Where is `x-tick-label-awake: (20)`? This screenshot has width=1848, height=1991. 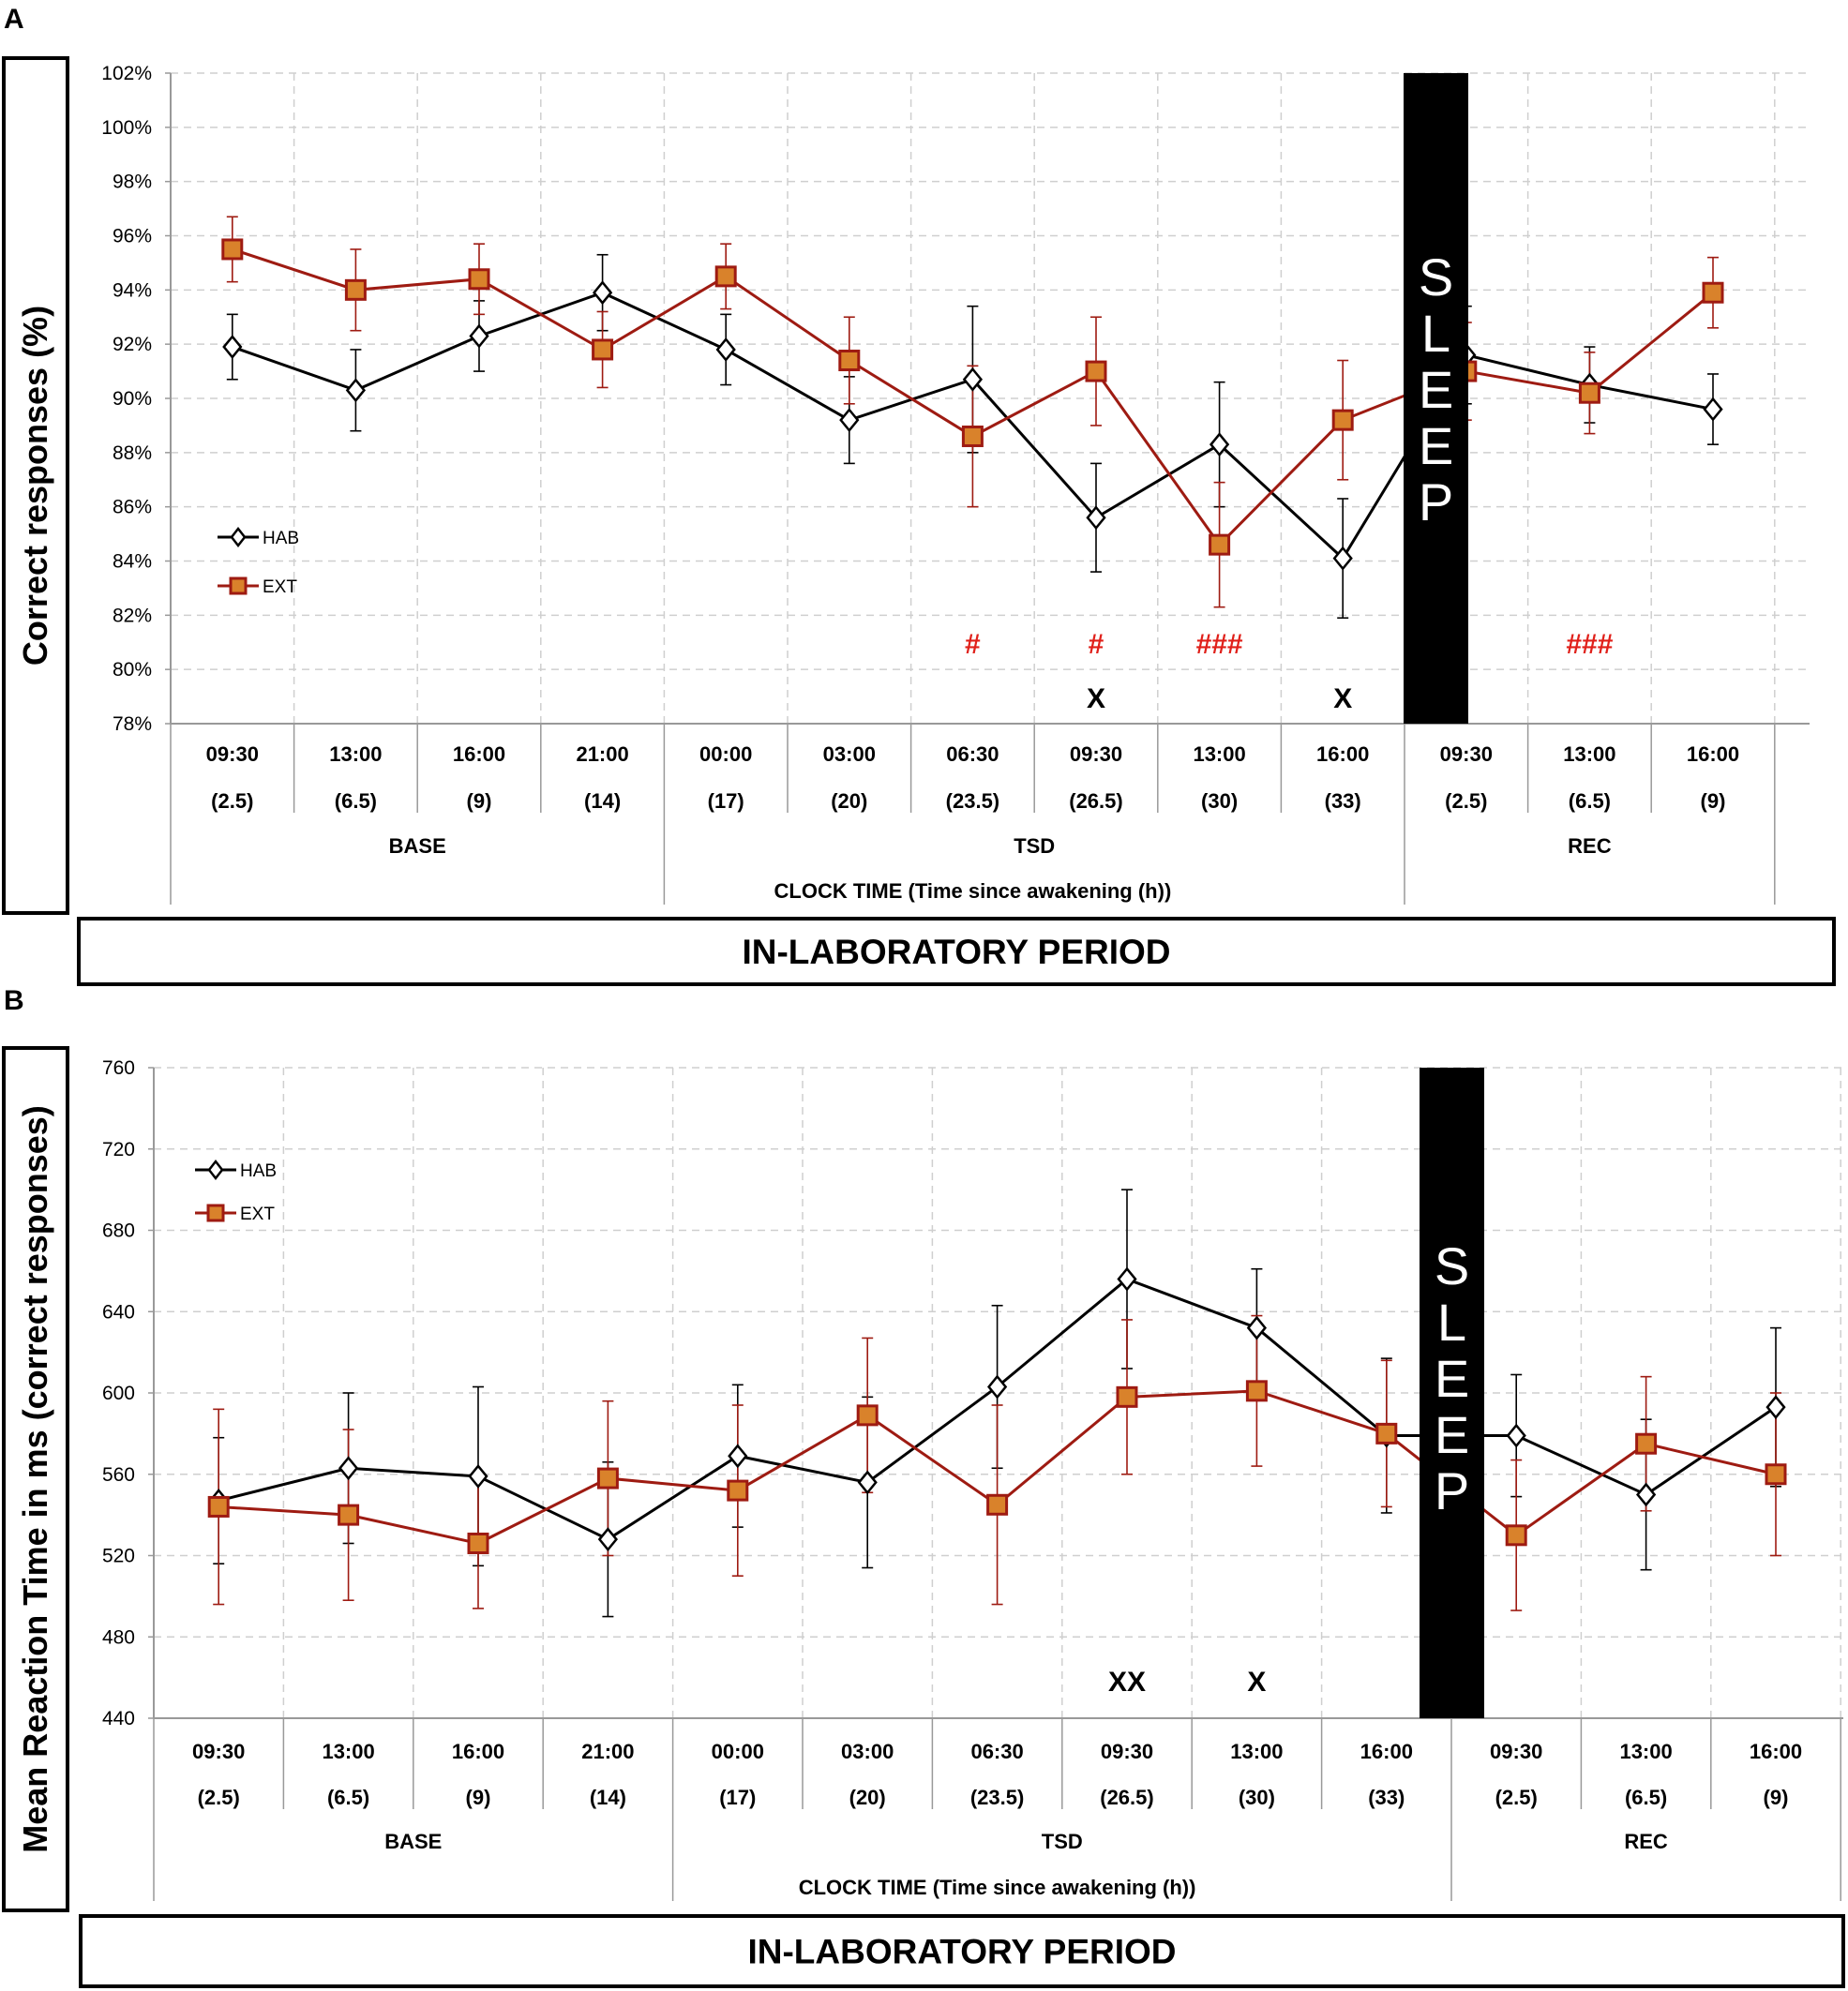 x-tick-label-awake: (20) is located at coordinates (867, 1798).